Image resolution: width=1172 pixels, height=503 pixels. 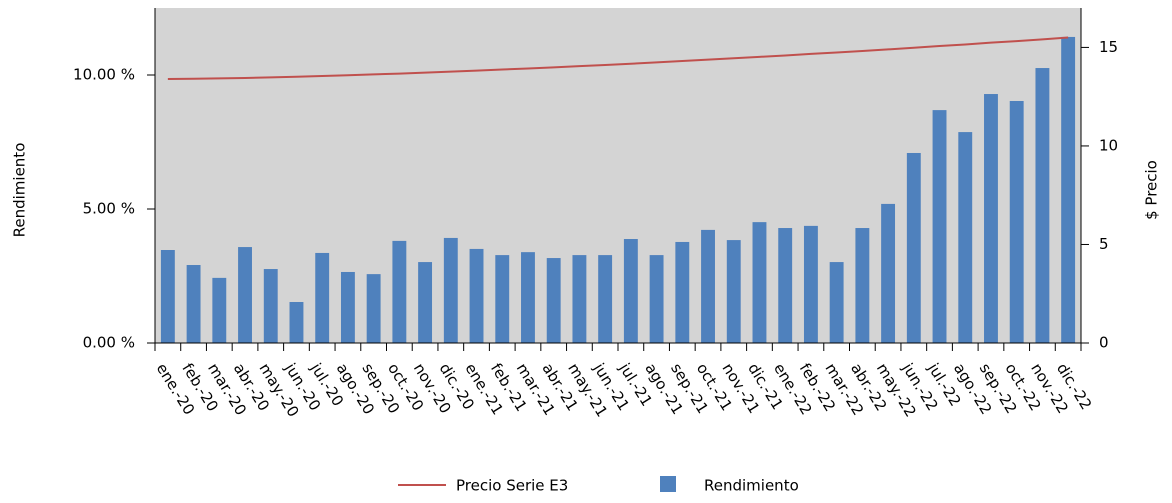 What do you see at coordinates (668, 484) in the screenshot?
I see `legend-swatch` at bounding box center [668, 484].